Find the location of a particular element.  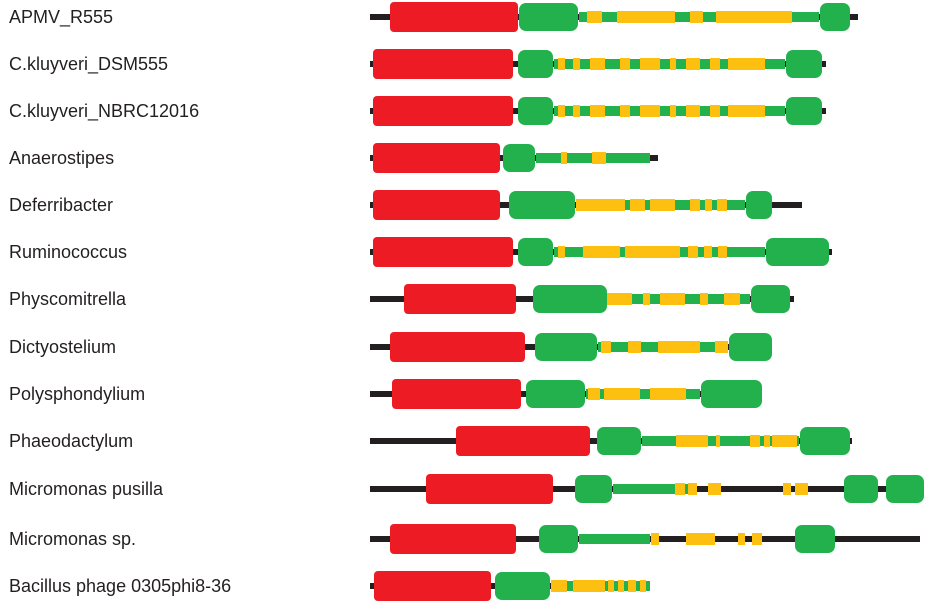

track-label: Bacillus phage 0305phi8-36 is located at coordinates (120, 586).